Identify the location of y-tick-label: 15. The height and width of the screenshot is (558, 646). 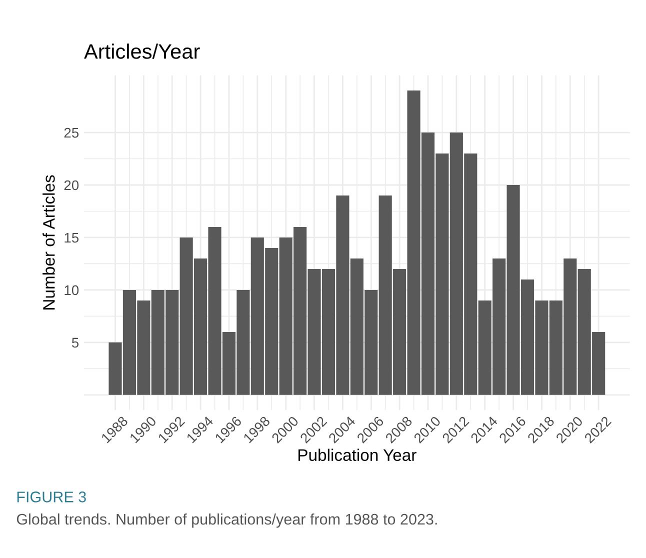
(71, 237).